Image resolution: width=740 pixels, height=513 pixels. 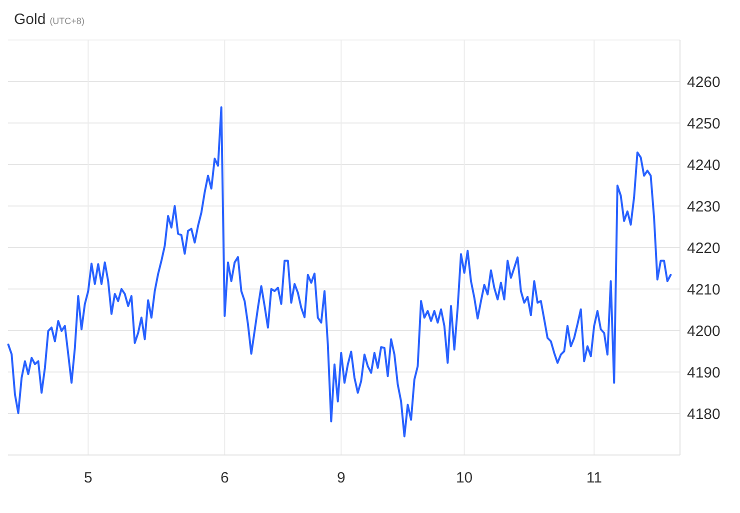 I want to click on y-tick-label: 4190, so click(x=703, y=373).